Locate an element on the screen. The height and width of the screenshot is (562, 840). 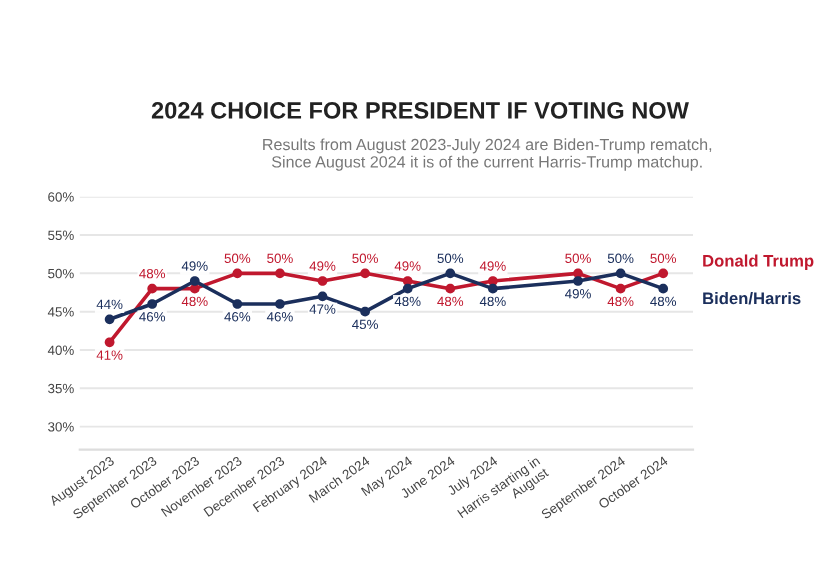
chart-title: 2024 CHOICE FOR PRESIDENT IF VOTING NOW is located at coordinates (420, 110).